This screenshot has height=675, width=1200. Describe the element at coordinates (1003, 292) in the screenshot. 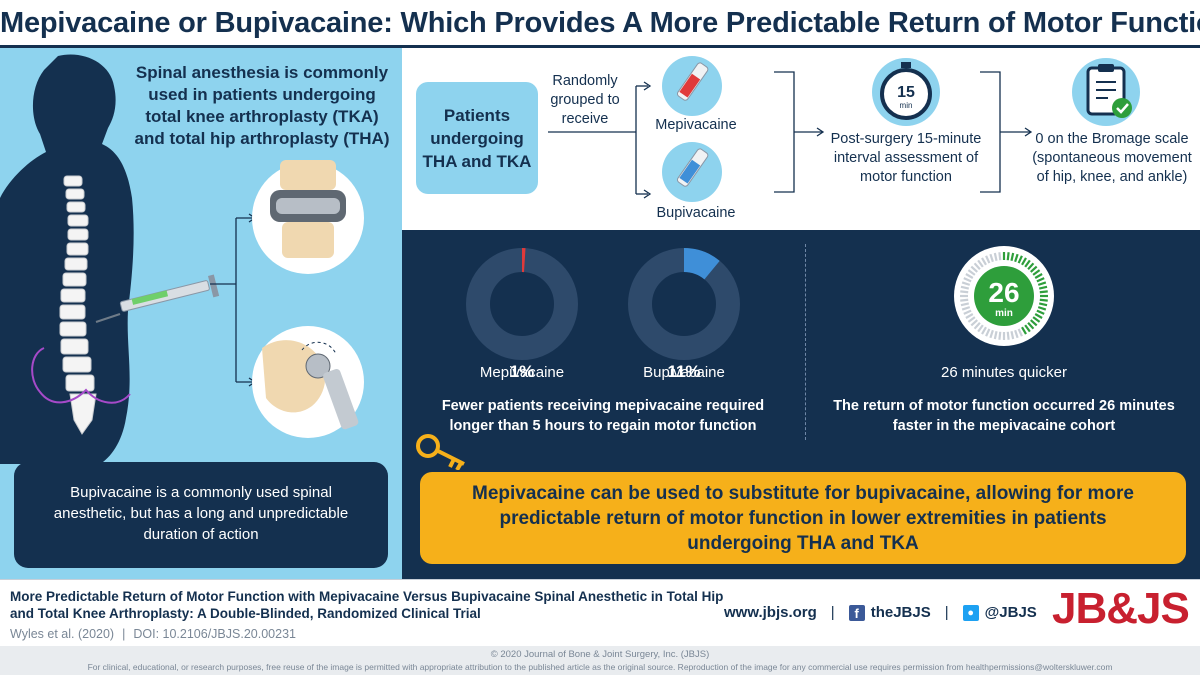

I see `timer-26-value: 26` at that location.